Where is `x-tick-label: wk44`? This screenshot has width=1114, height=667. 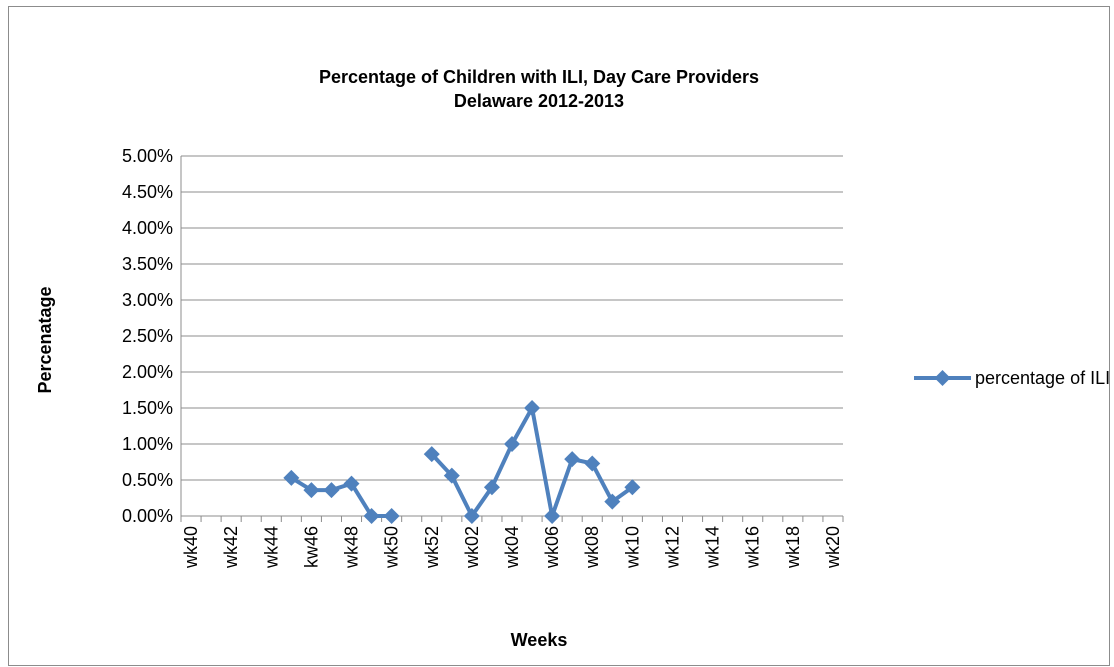 x-tick-label: wk44 is located at coordinates (271, 547).